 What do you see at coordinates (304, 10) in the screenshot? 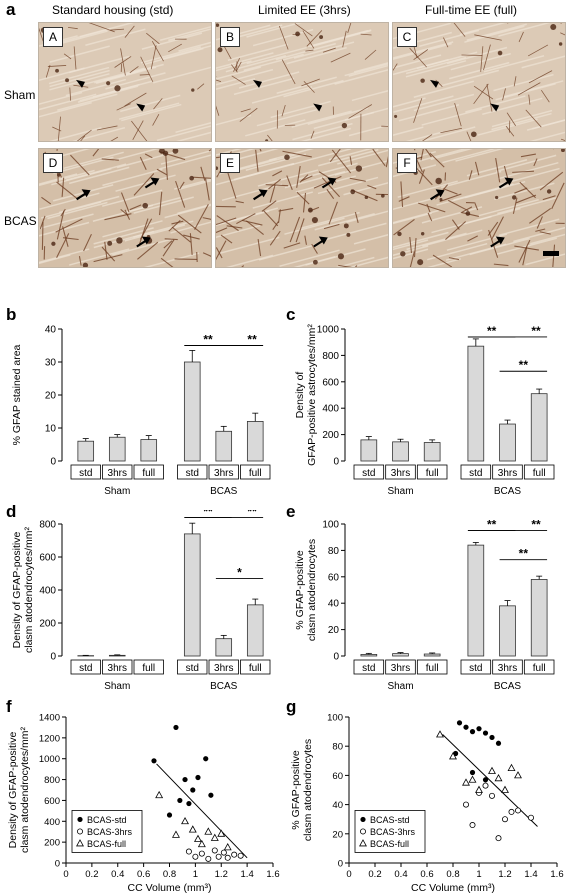
I see `column-header-3hrs: Limited EE (3hrs)` at bounding box center [304, 10].